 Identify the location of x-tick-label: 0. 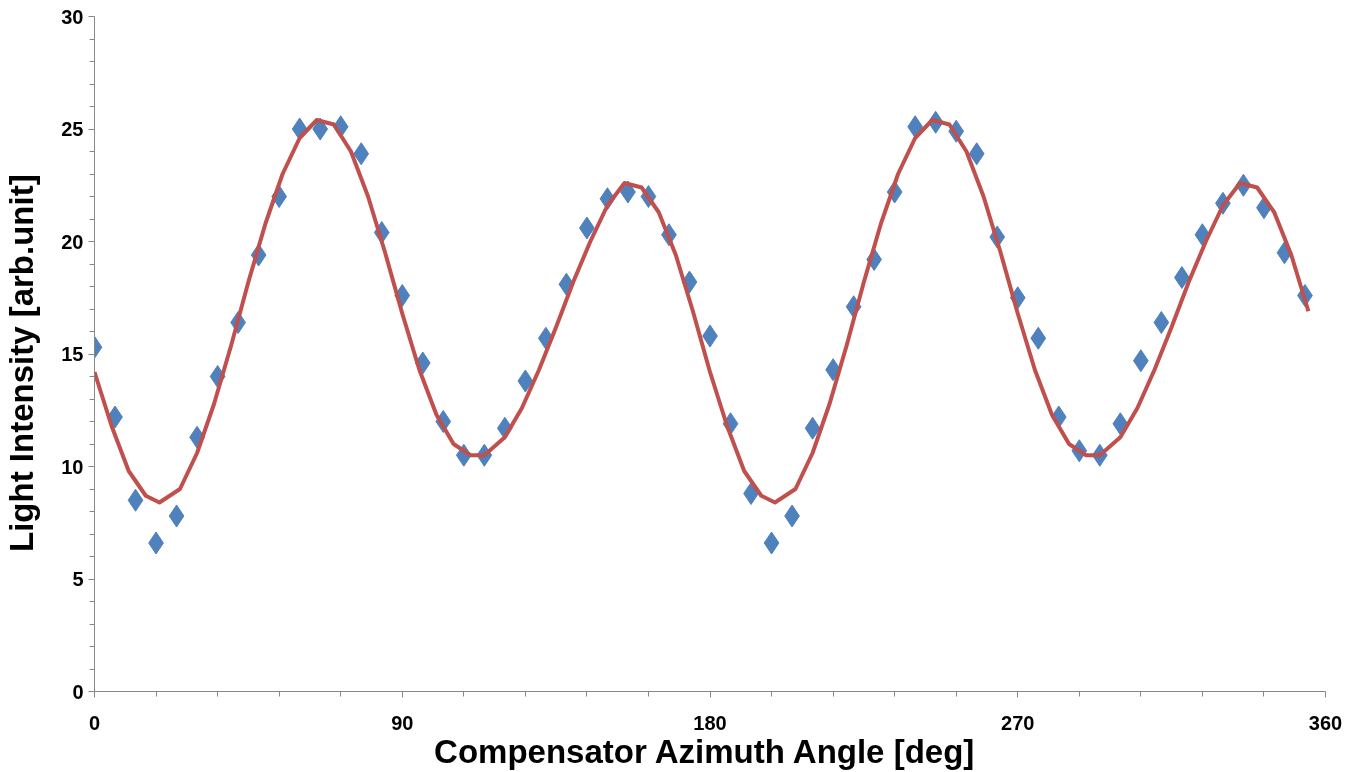
(94, 722).